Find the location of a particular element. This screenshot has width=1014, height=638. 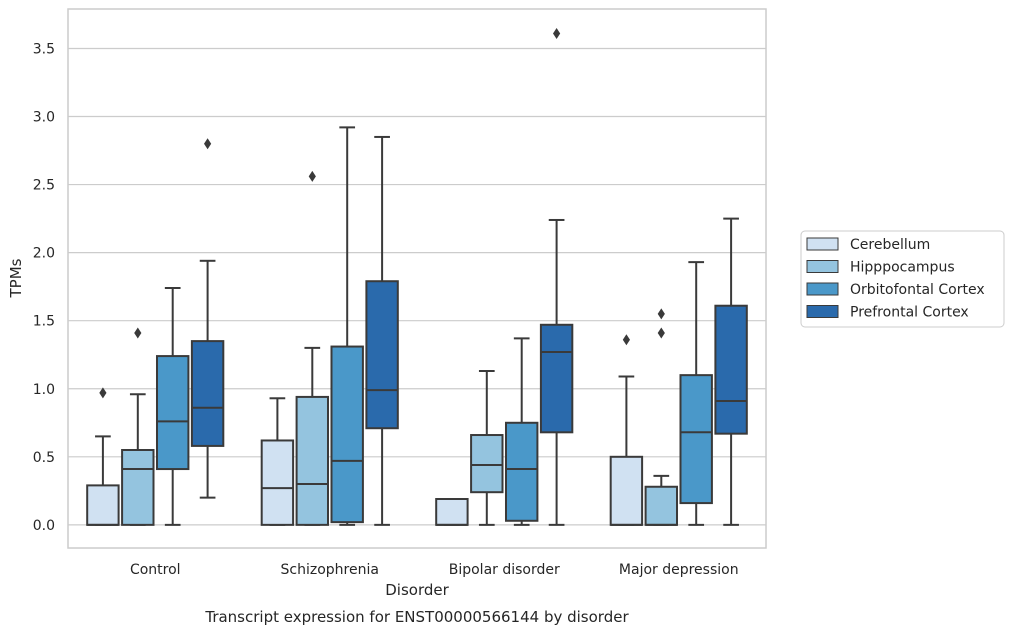

y-axis-label: TPMs is located at coordinates (16, 278).